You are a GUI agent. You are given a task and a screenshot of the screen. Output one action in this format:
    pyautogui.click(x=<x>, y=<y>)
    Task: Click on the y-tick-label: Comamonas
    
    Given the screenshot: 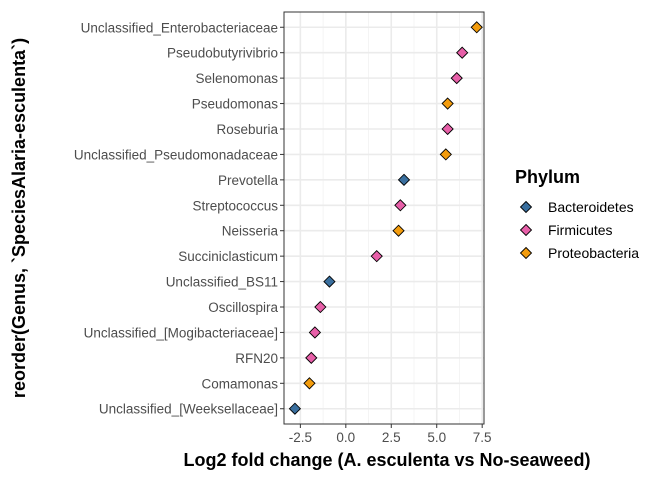 What is the action you would take?
    pyautogui.click(x=239, y=383)
    